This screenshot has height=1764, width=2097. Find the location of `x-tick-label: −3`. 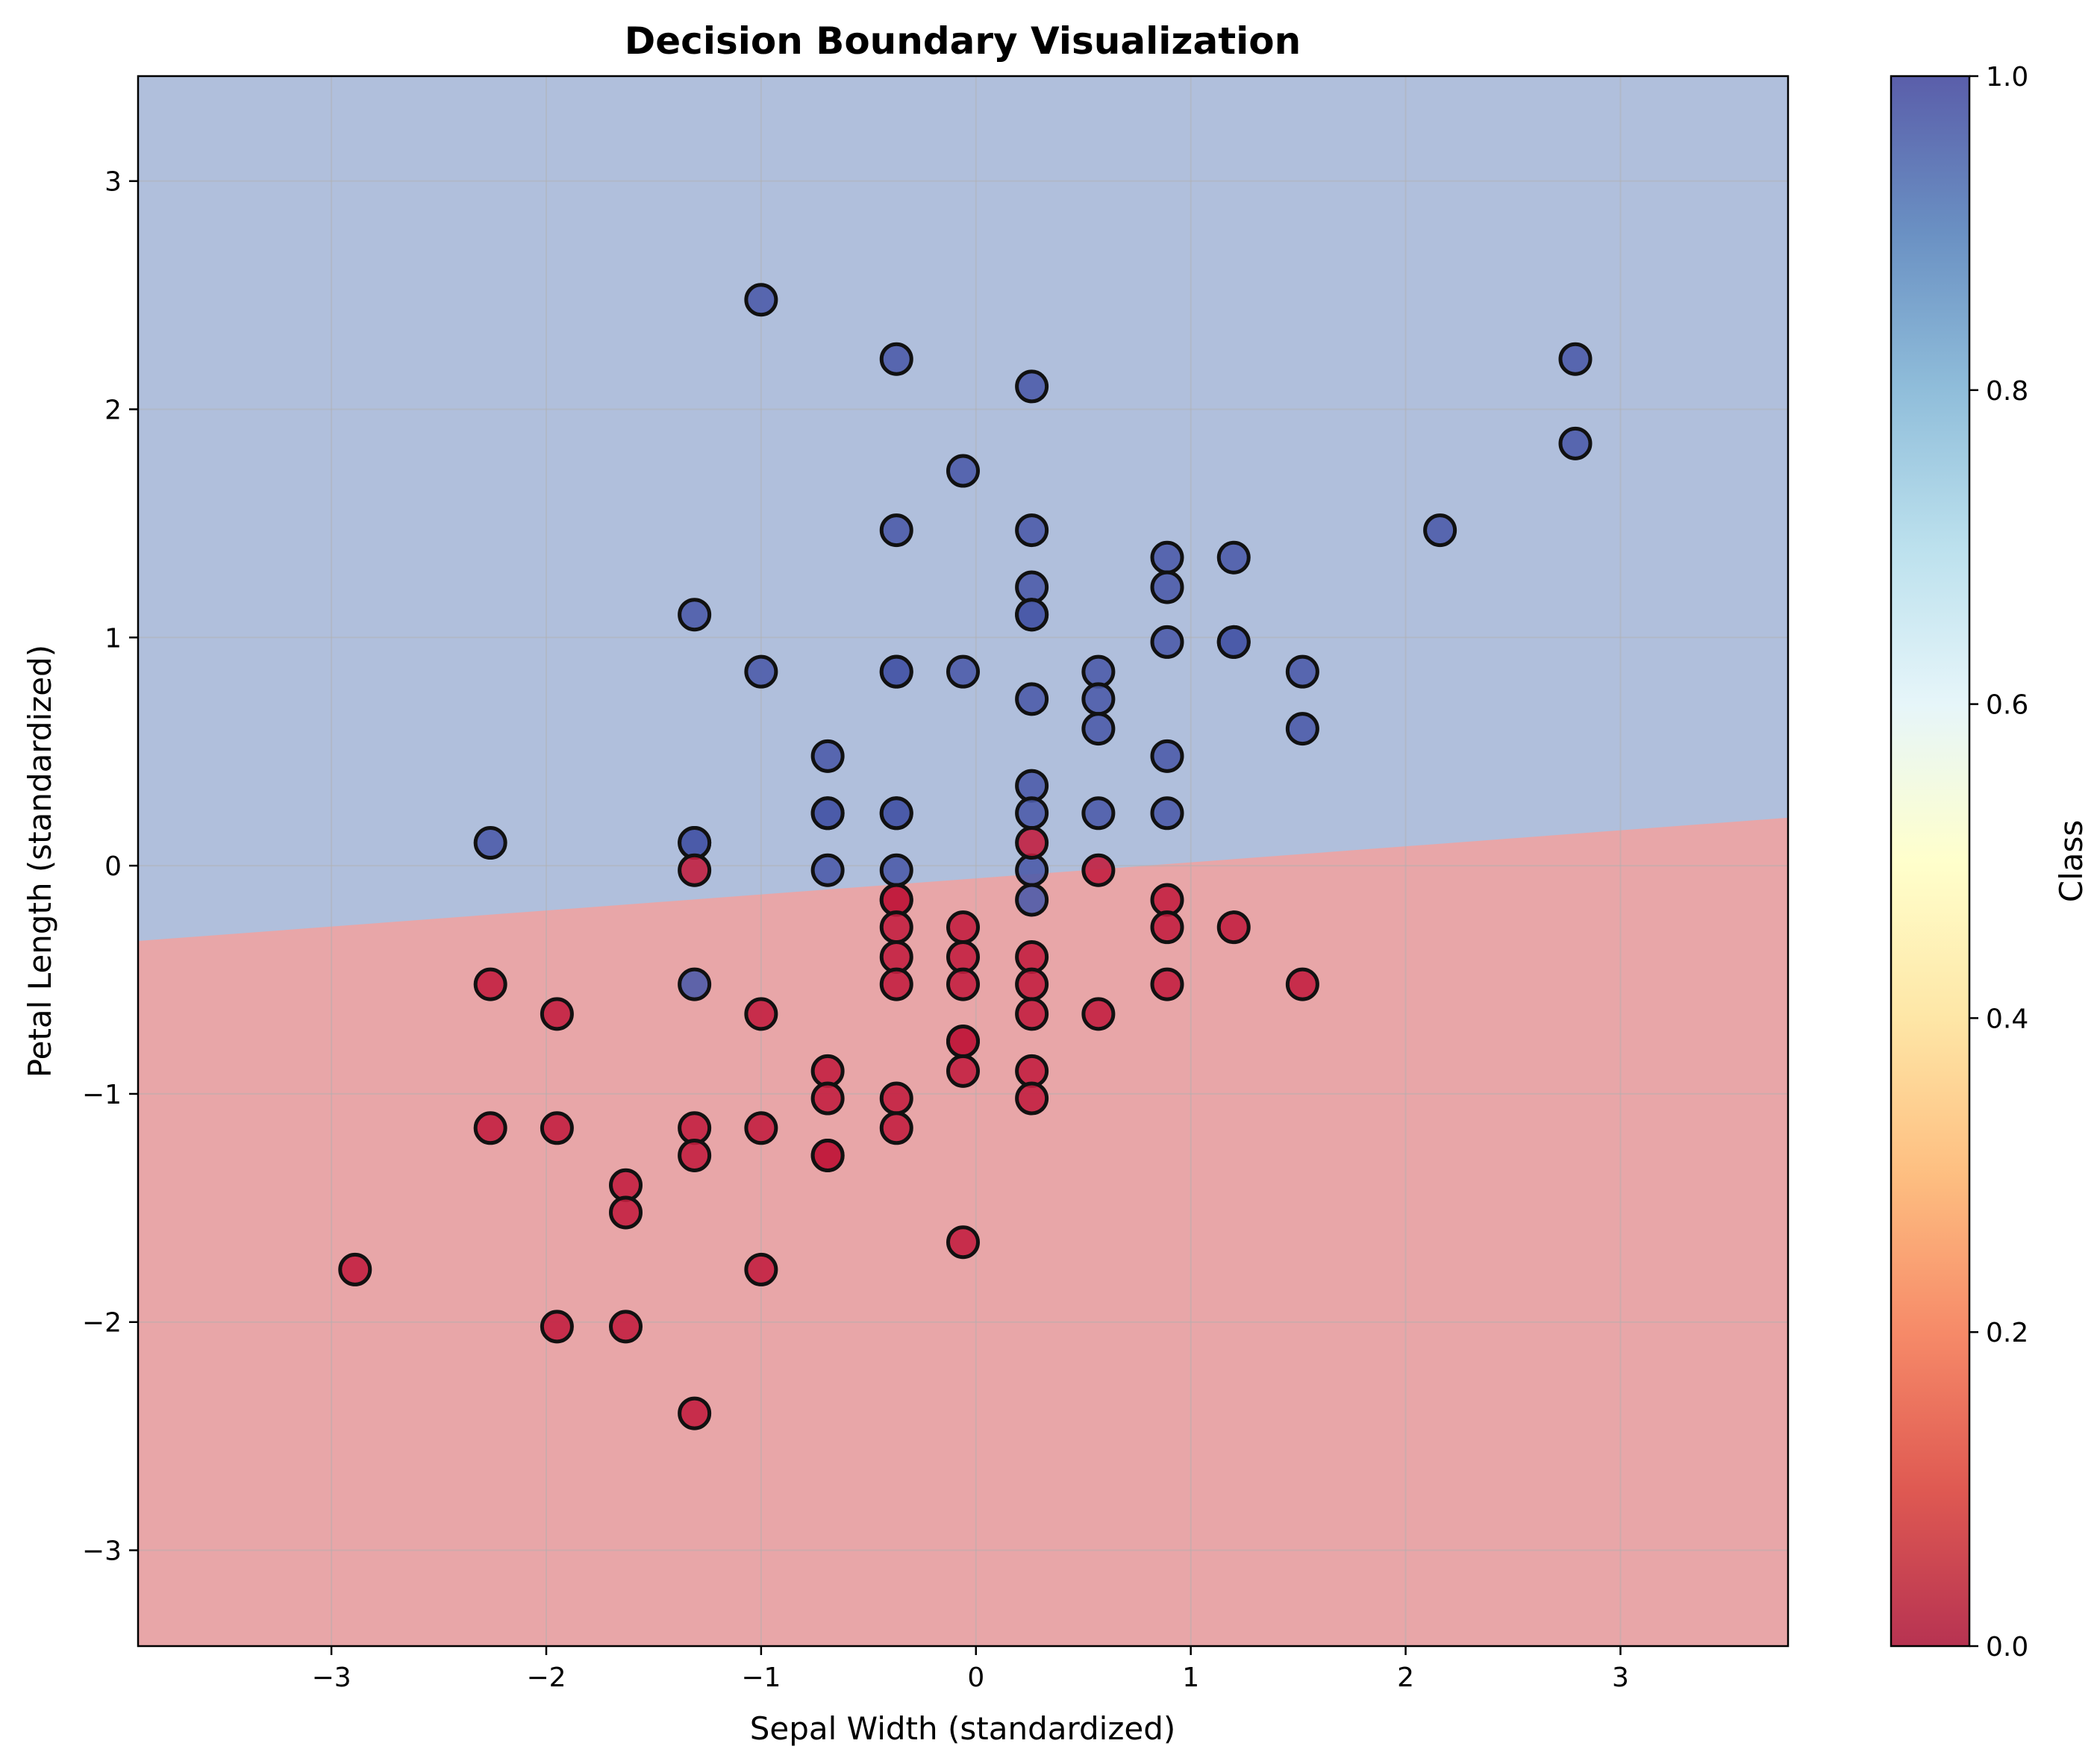

x-tick-label: −3 is located at coordinates (331, 1678).